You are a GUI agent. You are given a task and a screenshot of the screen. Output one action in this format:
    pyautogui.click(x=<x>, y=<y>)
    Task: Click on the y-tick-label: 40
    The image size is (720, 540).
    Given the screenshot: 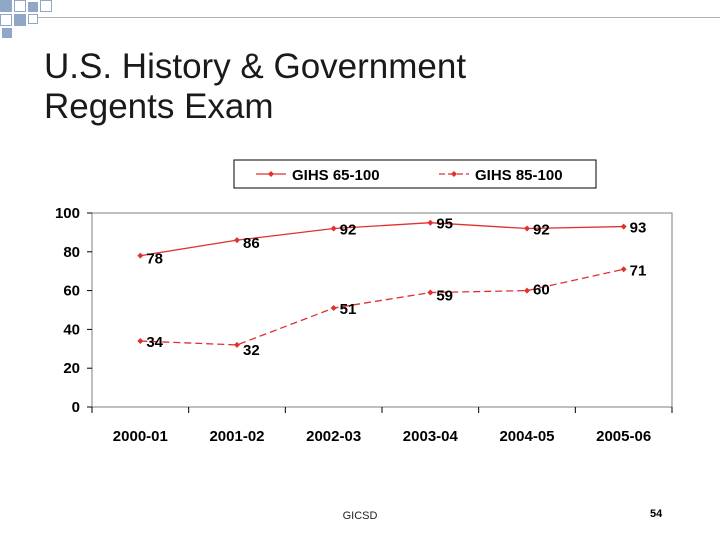 What is the action you would take?
    pyautogui.click(x=71, y=329)
    